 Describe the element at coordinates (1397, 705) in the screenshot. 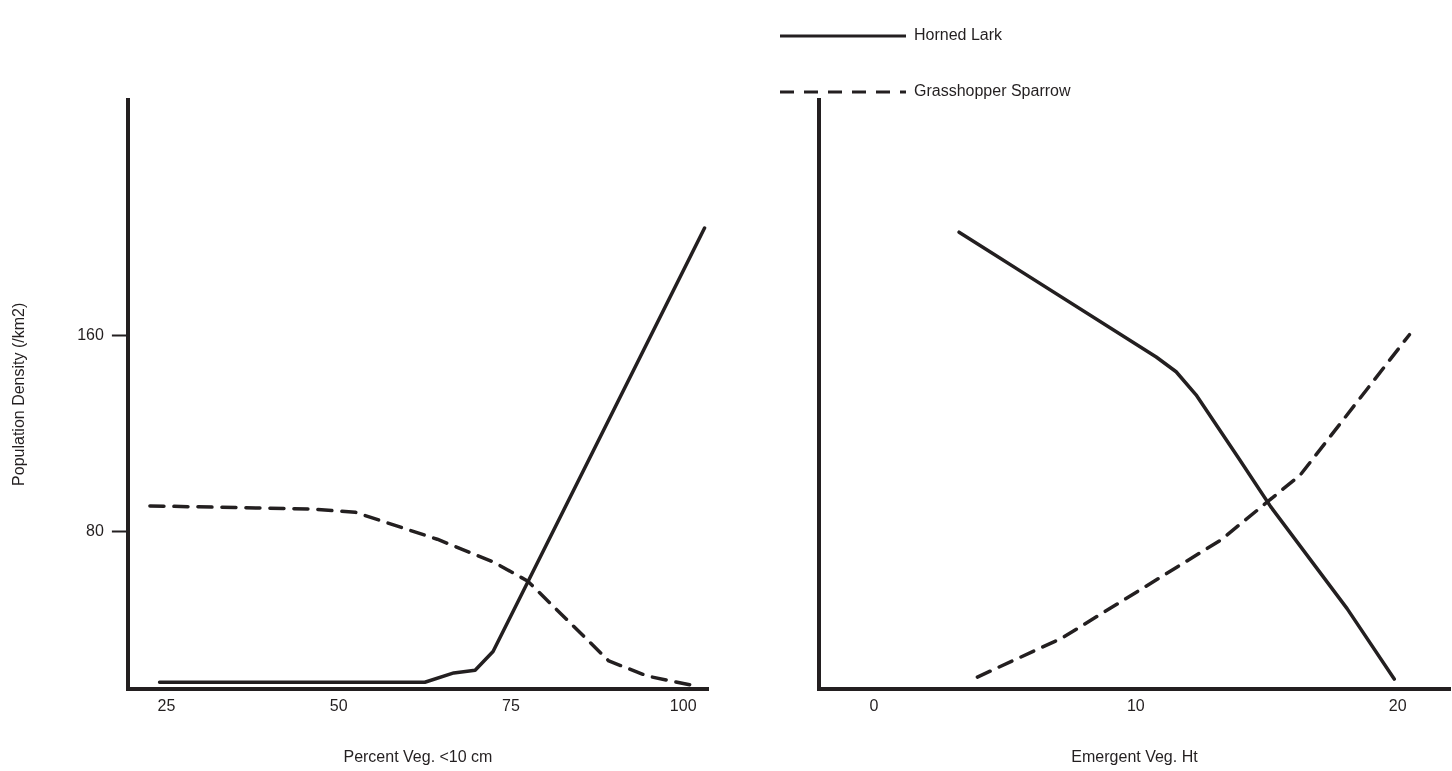

I see `x-tick-label: 20` at that location.